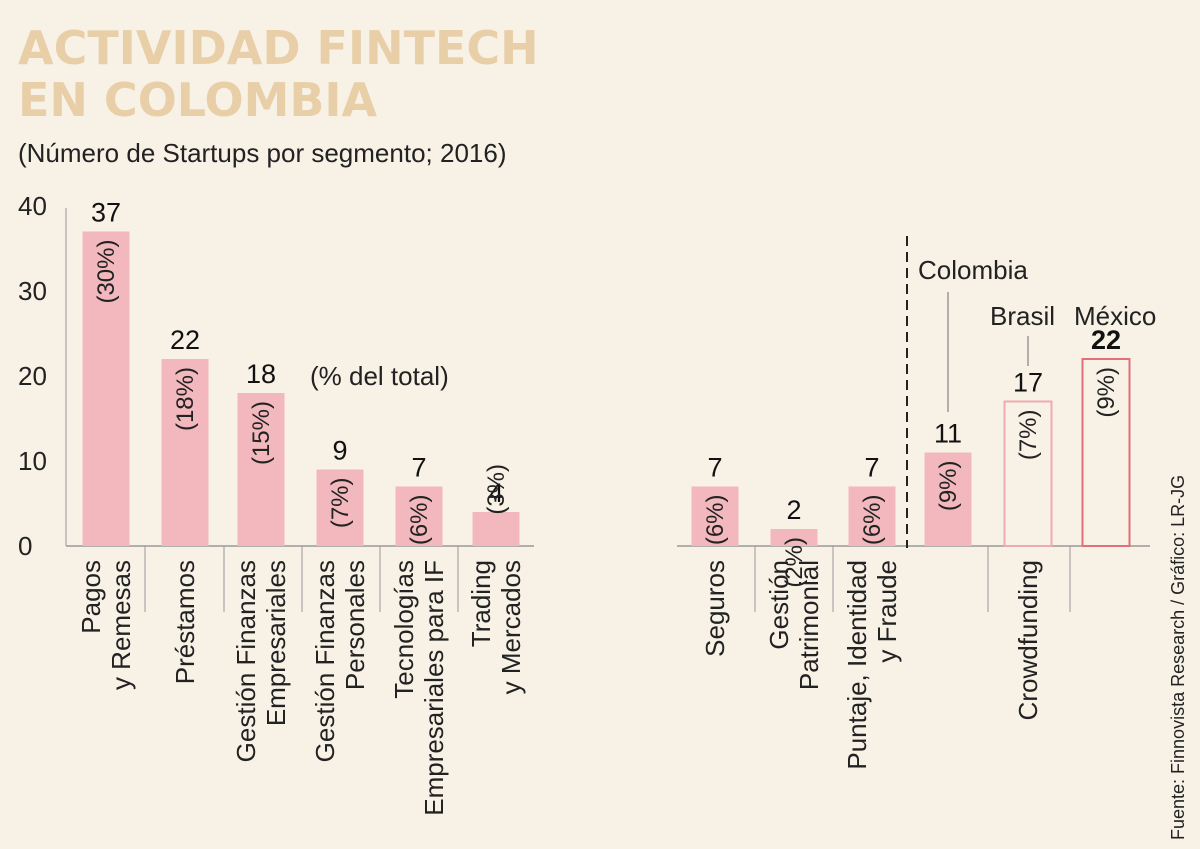 This screenshot has height=849, width=1200. I want to click on category-label: Crowdfunding, so click(1028, 640).